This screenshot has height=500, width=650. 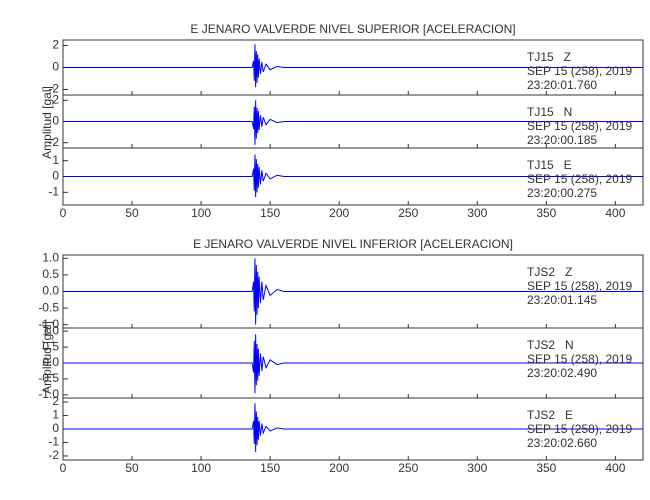 What do you see at coordinates (550, 345) in the screenshot?
I see `trace-annotation: TJS2 N` at bounding box center [550, 345].